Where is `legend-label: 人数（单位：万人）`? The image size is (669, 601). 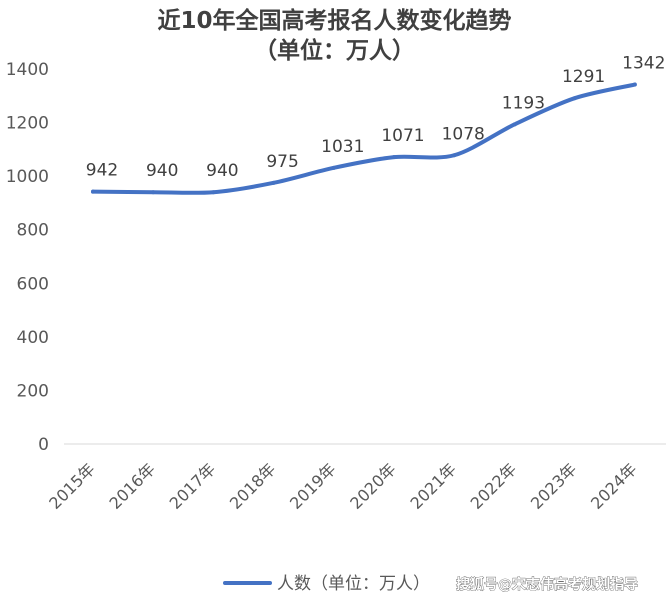
legend-label: 人数（单位：万人） is located at coordinates (353, 584).